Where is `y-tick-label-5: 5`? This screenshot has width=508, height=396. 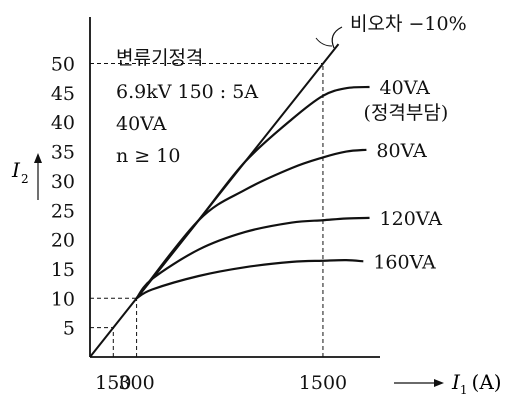 y-tick-label-5: 5 is located at coordinates (69, 329).